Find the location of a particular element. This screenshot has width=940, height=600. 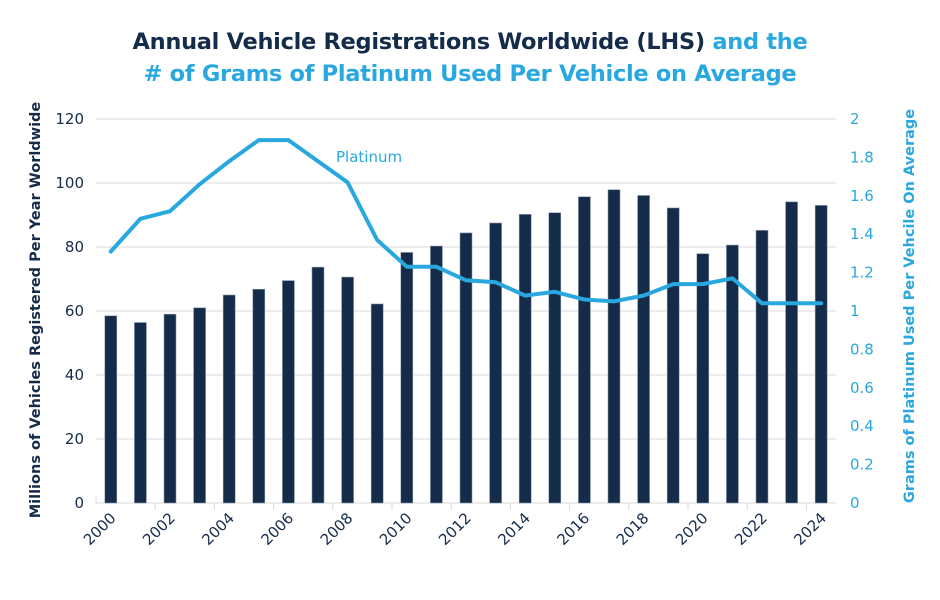

bar-2013 is located at coordinates (495, 363).